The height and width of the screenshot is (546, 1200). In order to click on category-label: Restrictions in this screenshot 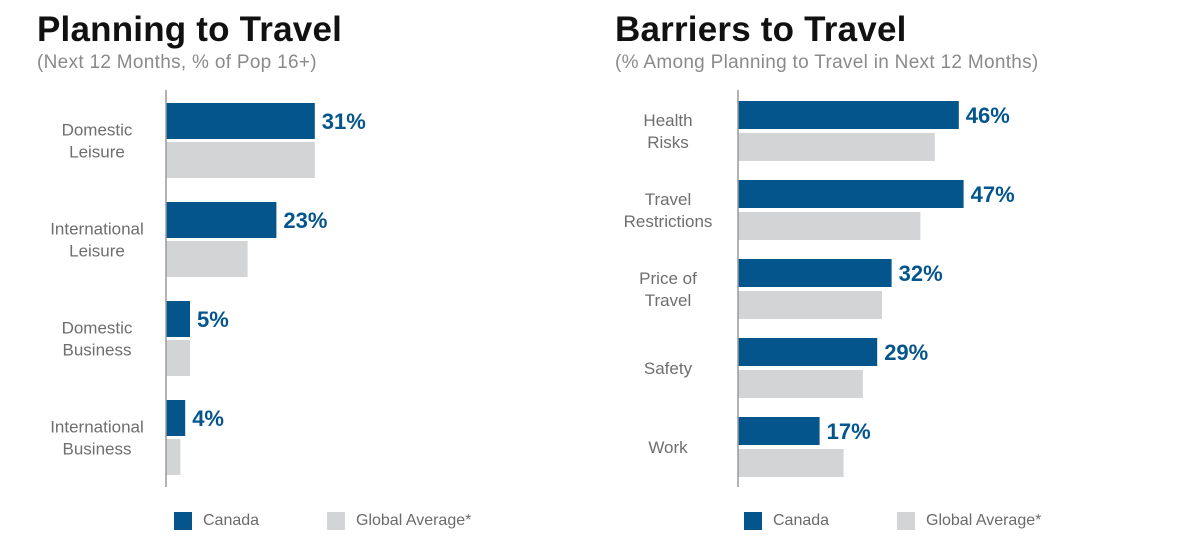, I will do `click(668, 221)`.